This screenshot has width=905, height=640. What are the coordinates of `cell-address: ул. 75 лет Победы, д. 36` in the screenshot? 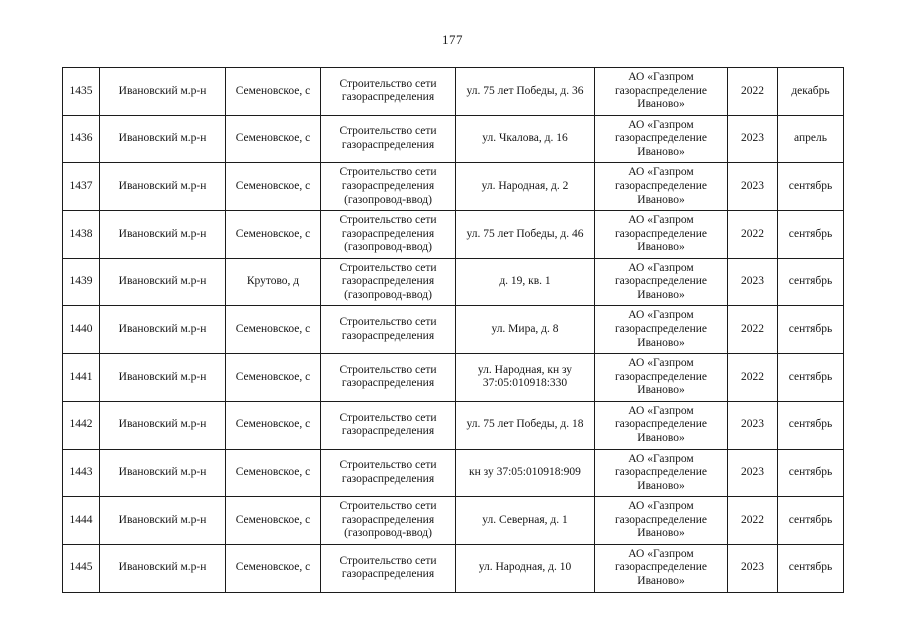 It's located at (525, 91).